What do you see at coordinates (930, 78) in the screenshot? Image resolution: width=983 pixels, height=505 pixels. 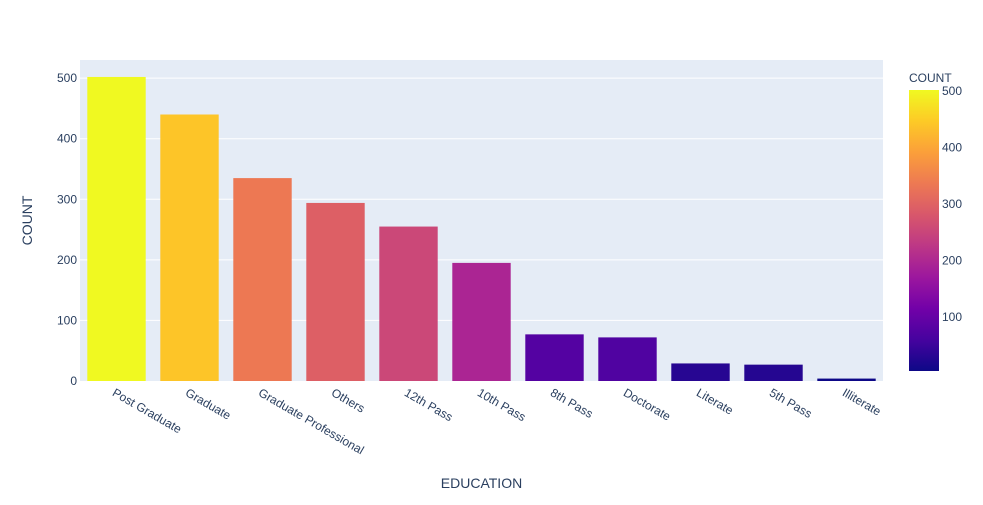 I see `colorbar-title: COUNT` at bounding box center [930, 78].